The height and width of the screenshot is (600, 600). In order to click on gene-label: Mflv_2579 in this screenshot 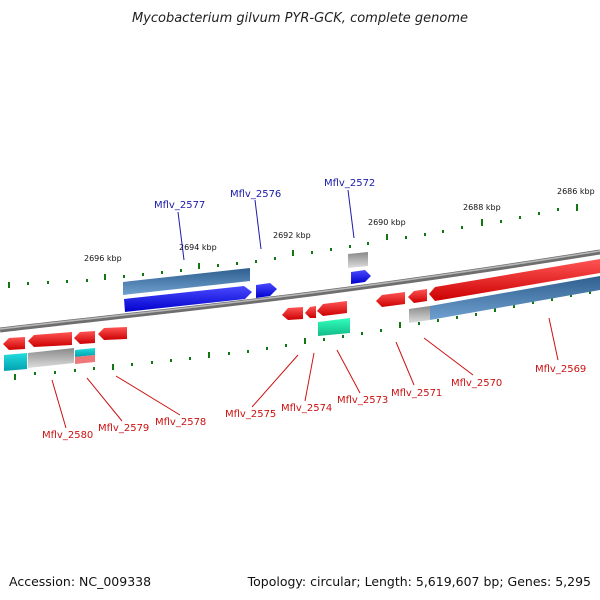, I will do `click(123, 428)`.